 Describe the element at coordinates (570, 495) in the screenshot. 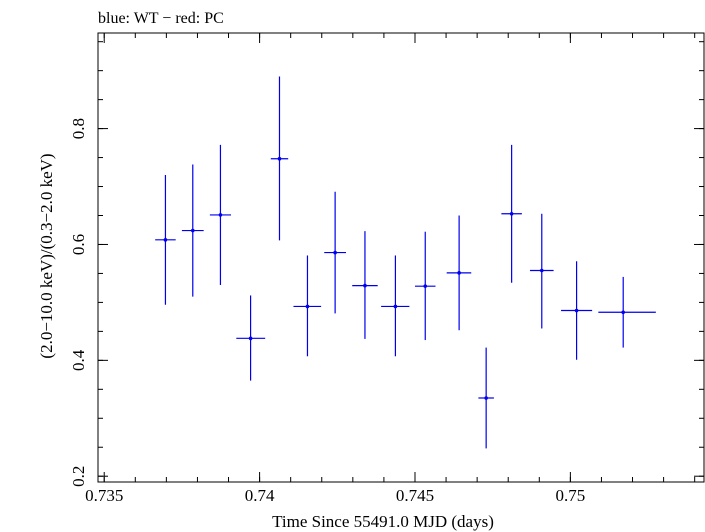

I see `x-tick-label: 0.75` at that location.